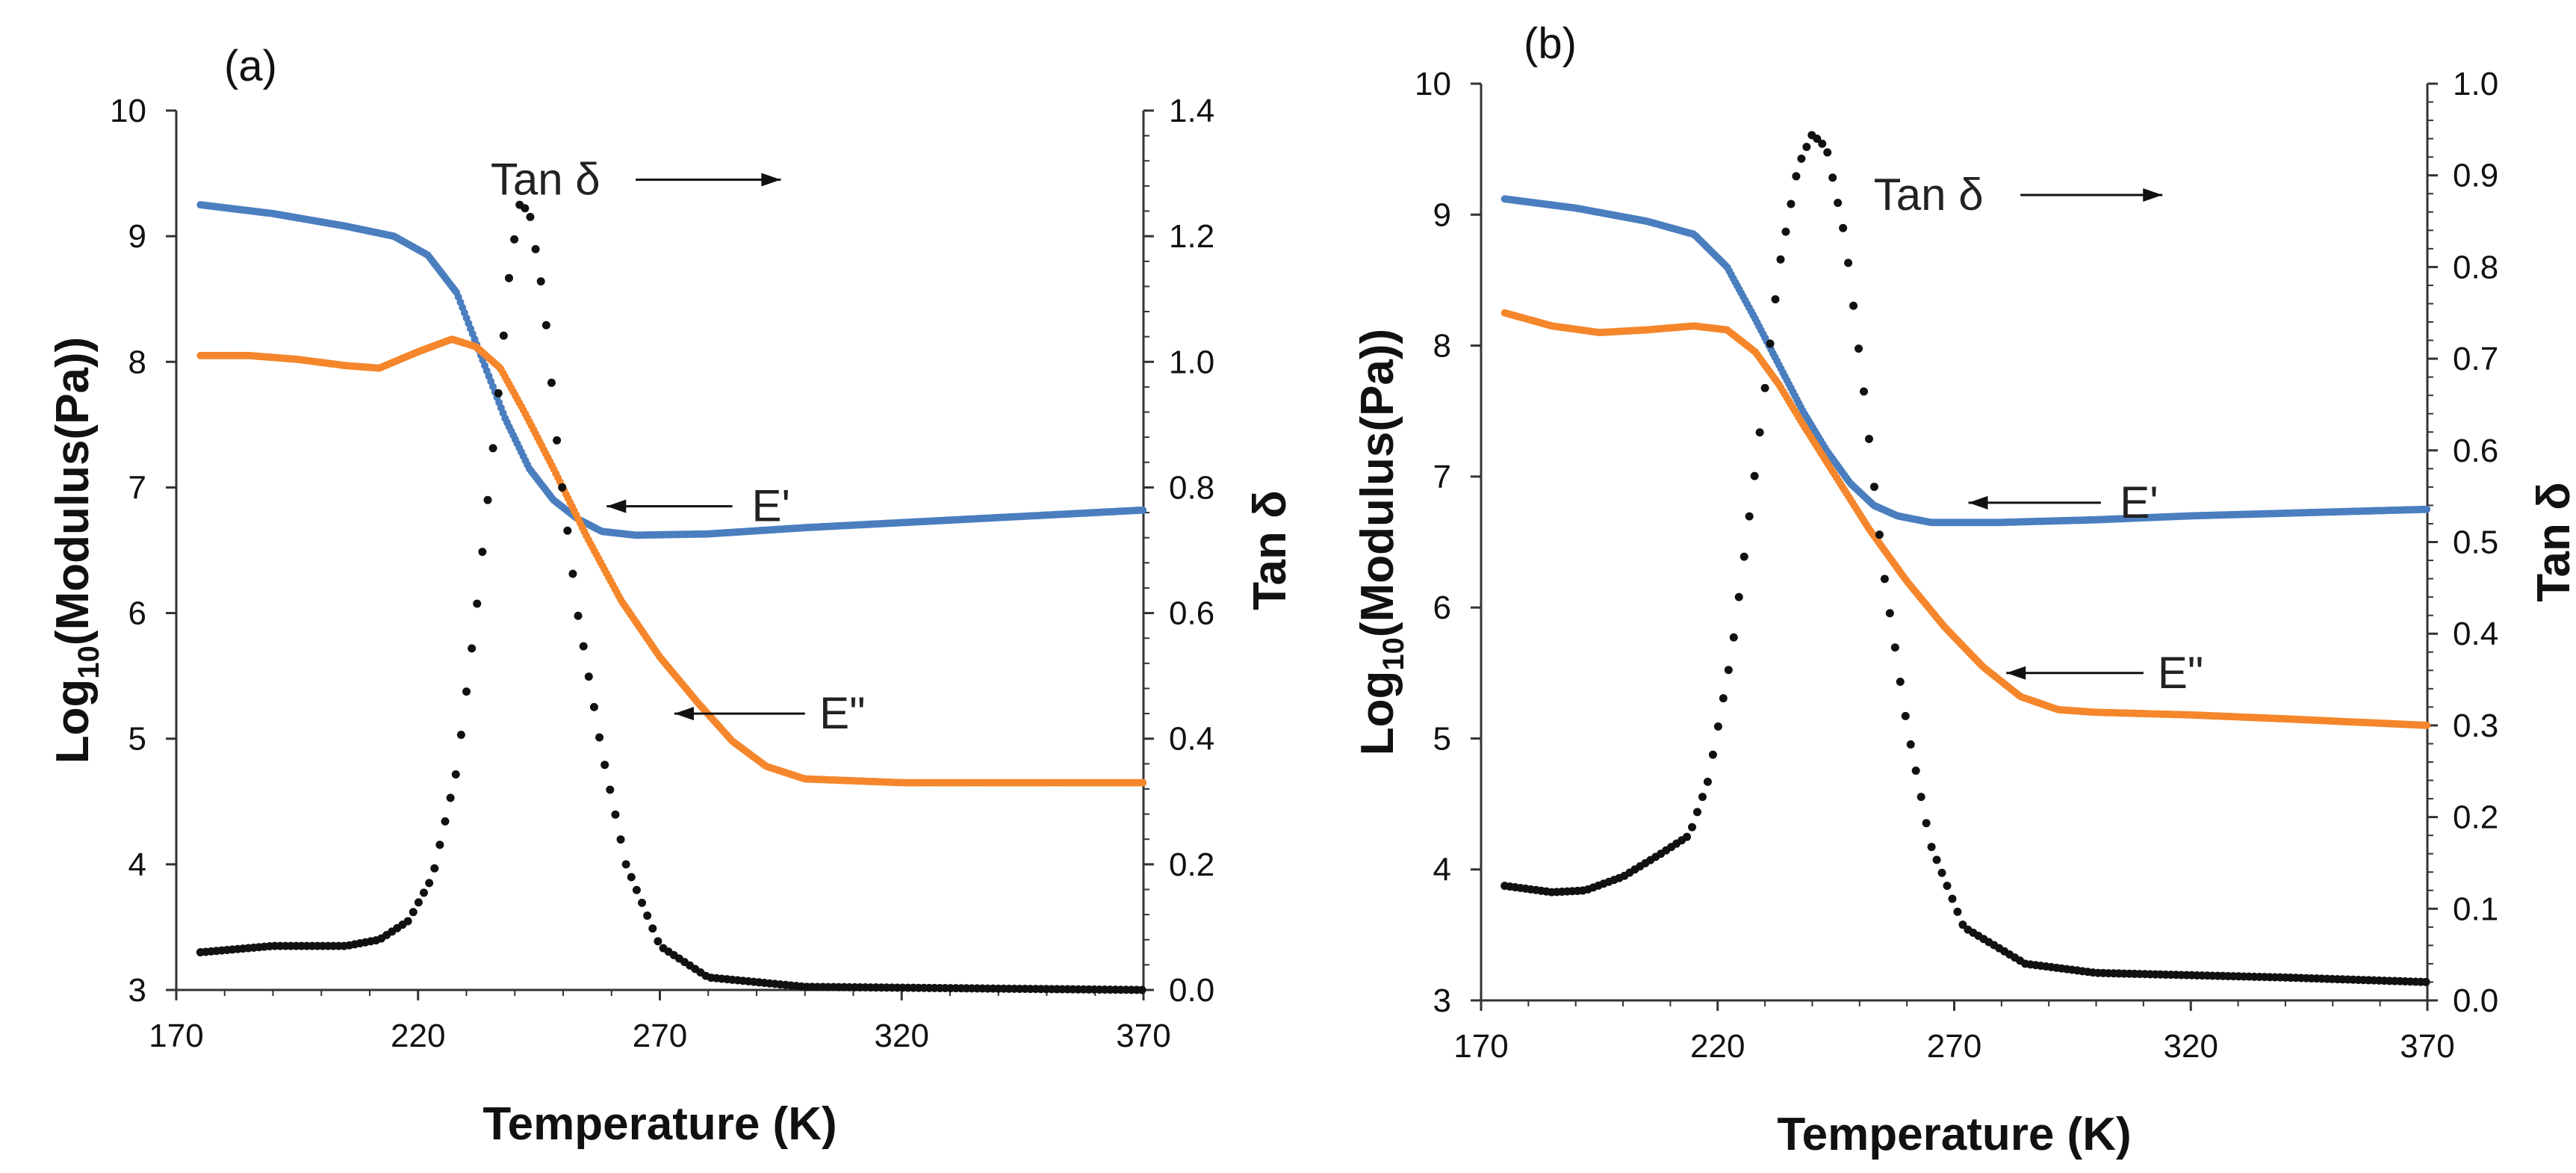 The width and height of the screenshot is (2576, 1173). What do you see at coordinates (2475, 726) in the screenshot?
I see `y-right-tick-label: 0.3` at bounding box center [2475, 726].